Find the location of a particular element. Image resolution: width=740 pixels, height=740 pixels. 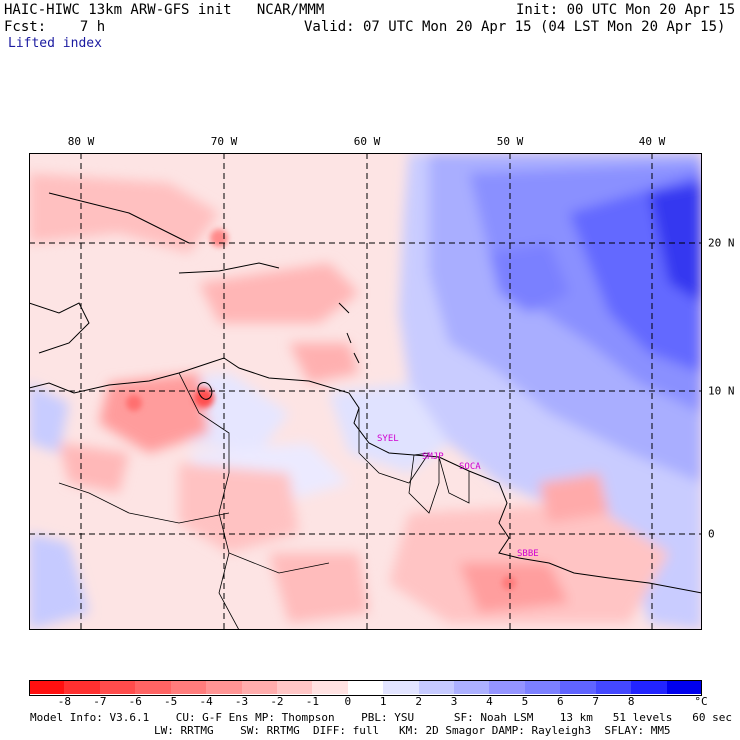

colorbar-tick-label: 2 is located at coordinates (418, 701).